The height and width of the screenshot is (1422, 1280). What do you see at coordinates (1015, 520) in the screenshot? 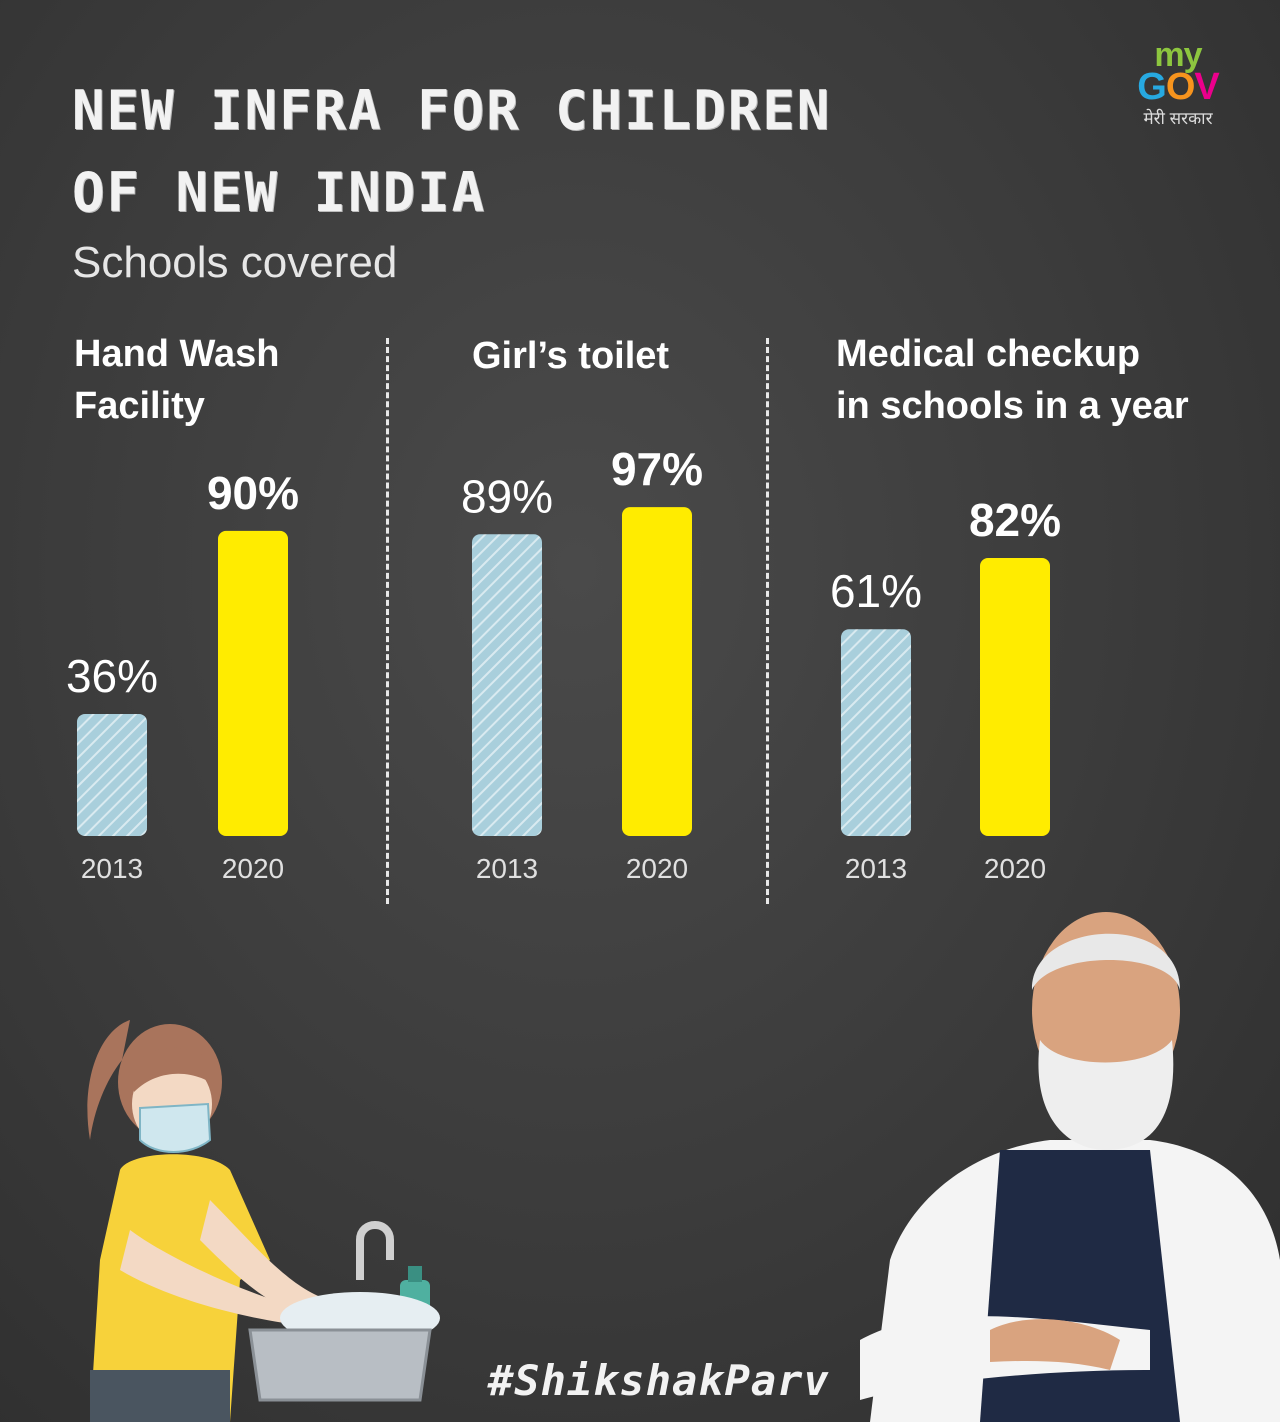
I see `value-label-2020-panel-3: 82%` at bounding box center [1015, 520].